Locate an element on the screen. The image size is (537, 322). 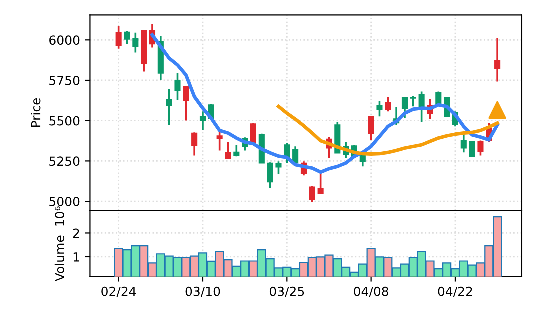
x-tick-label: 02/24 is located at coordinates (119, 292).